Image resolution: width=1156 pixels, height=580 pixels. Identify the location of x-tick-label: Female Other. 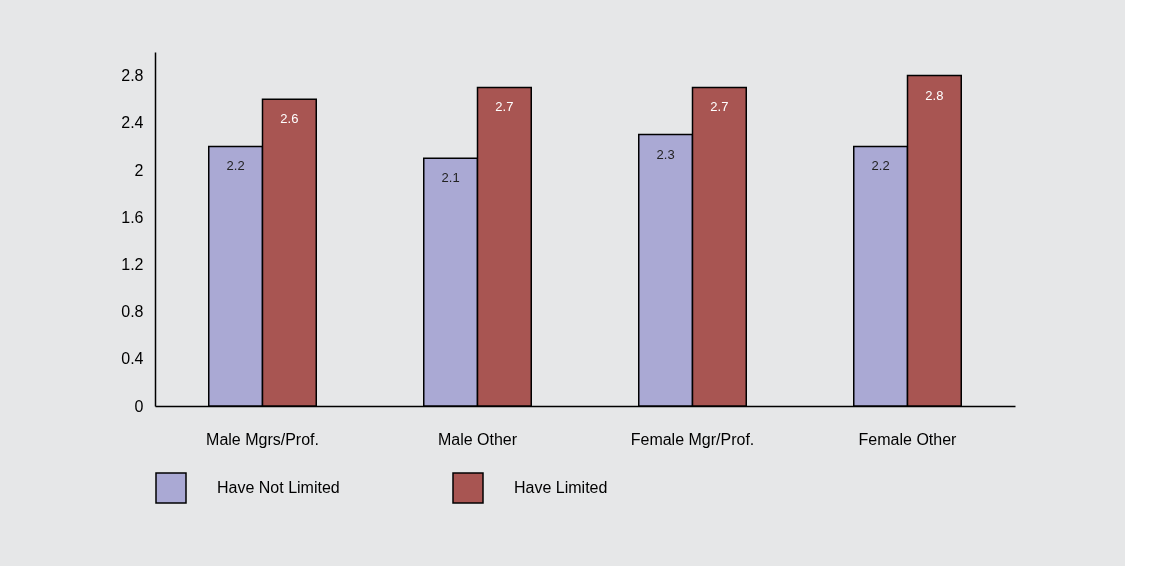
(908, 439).